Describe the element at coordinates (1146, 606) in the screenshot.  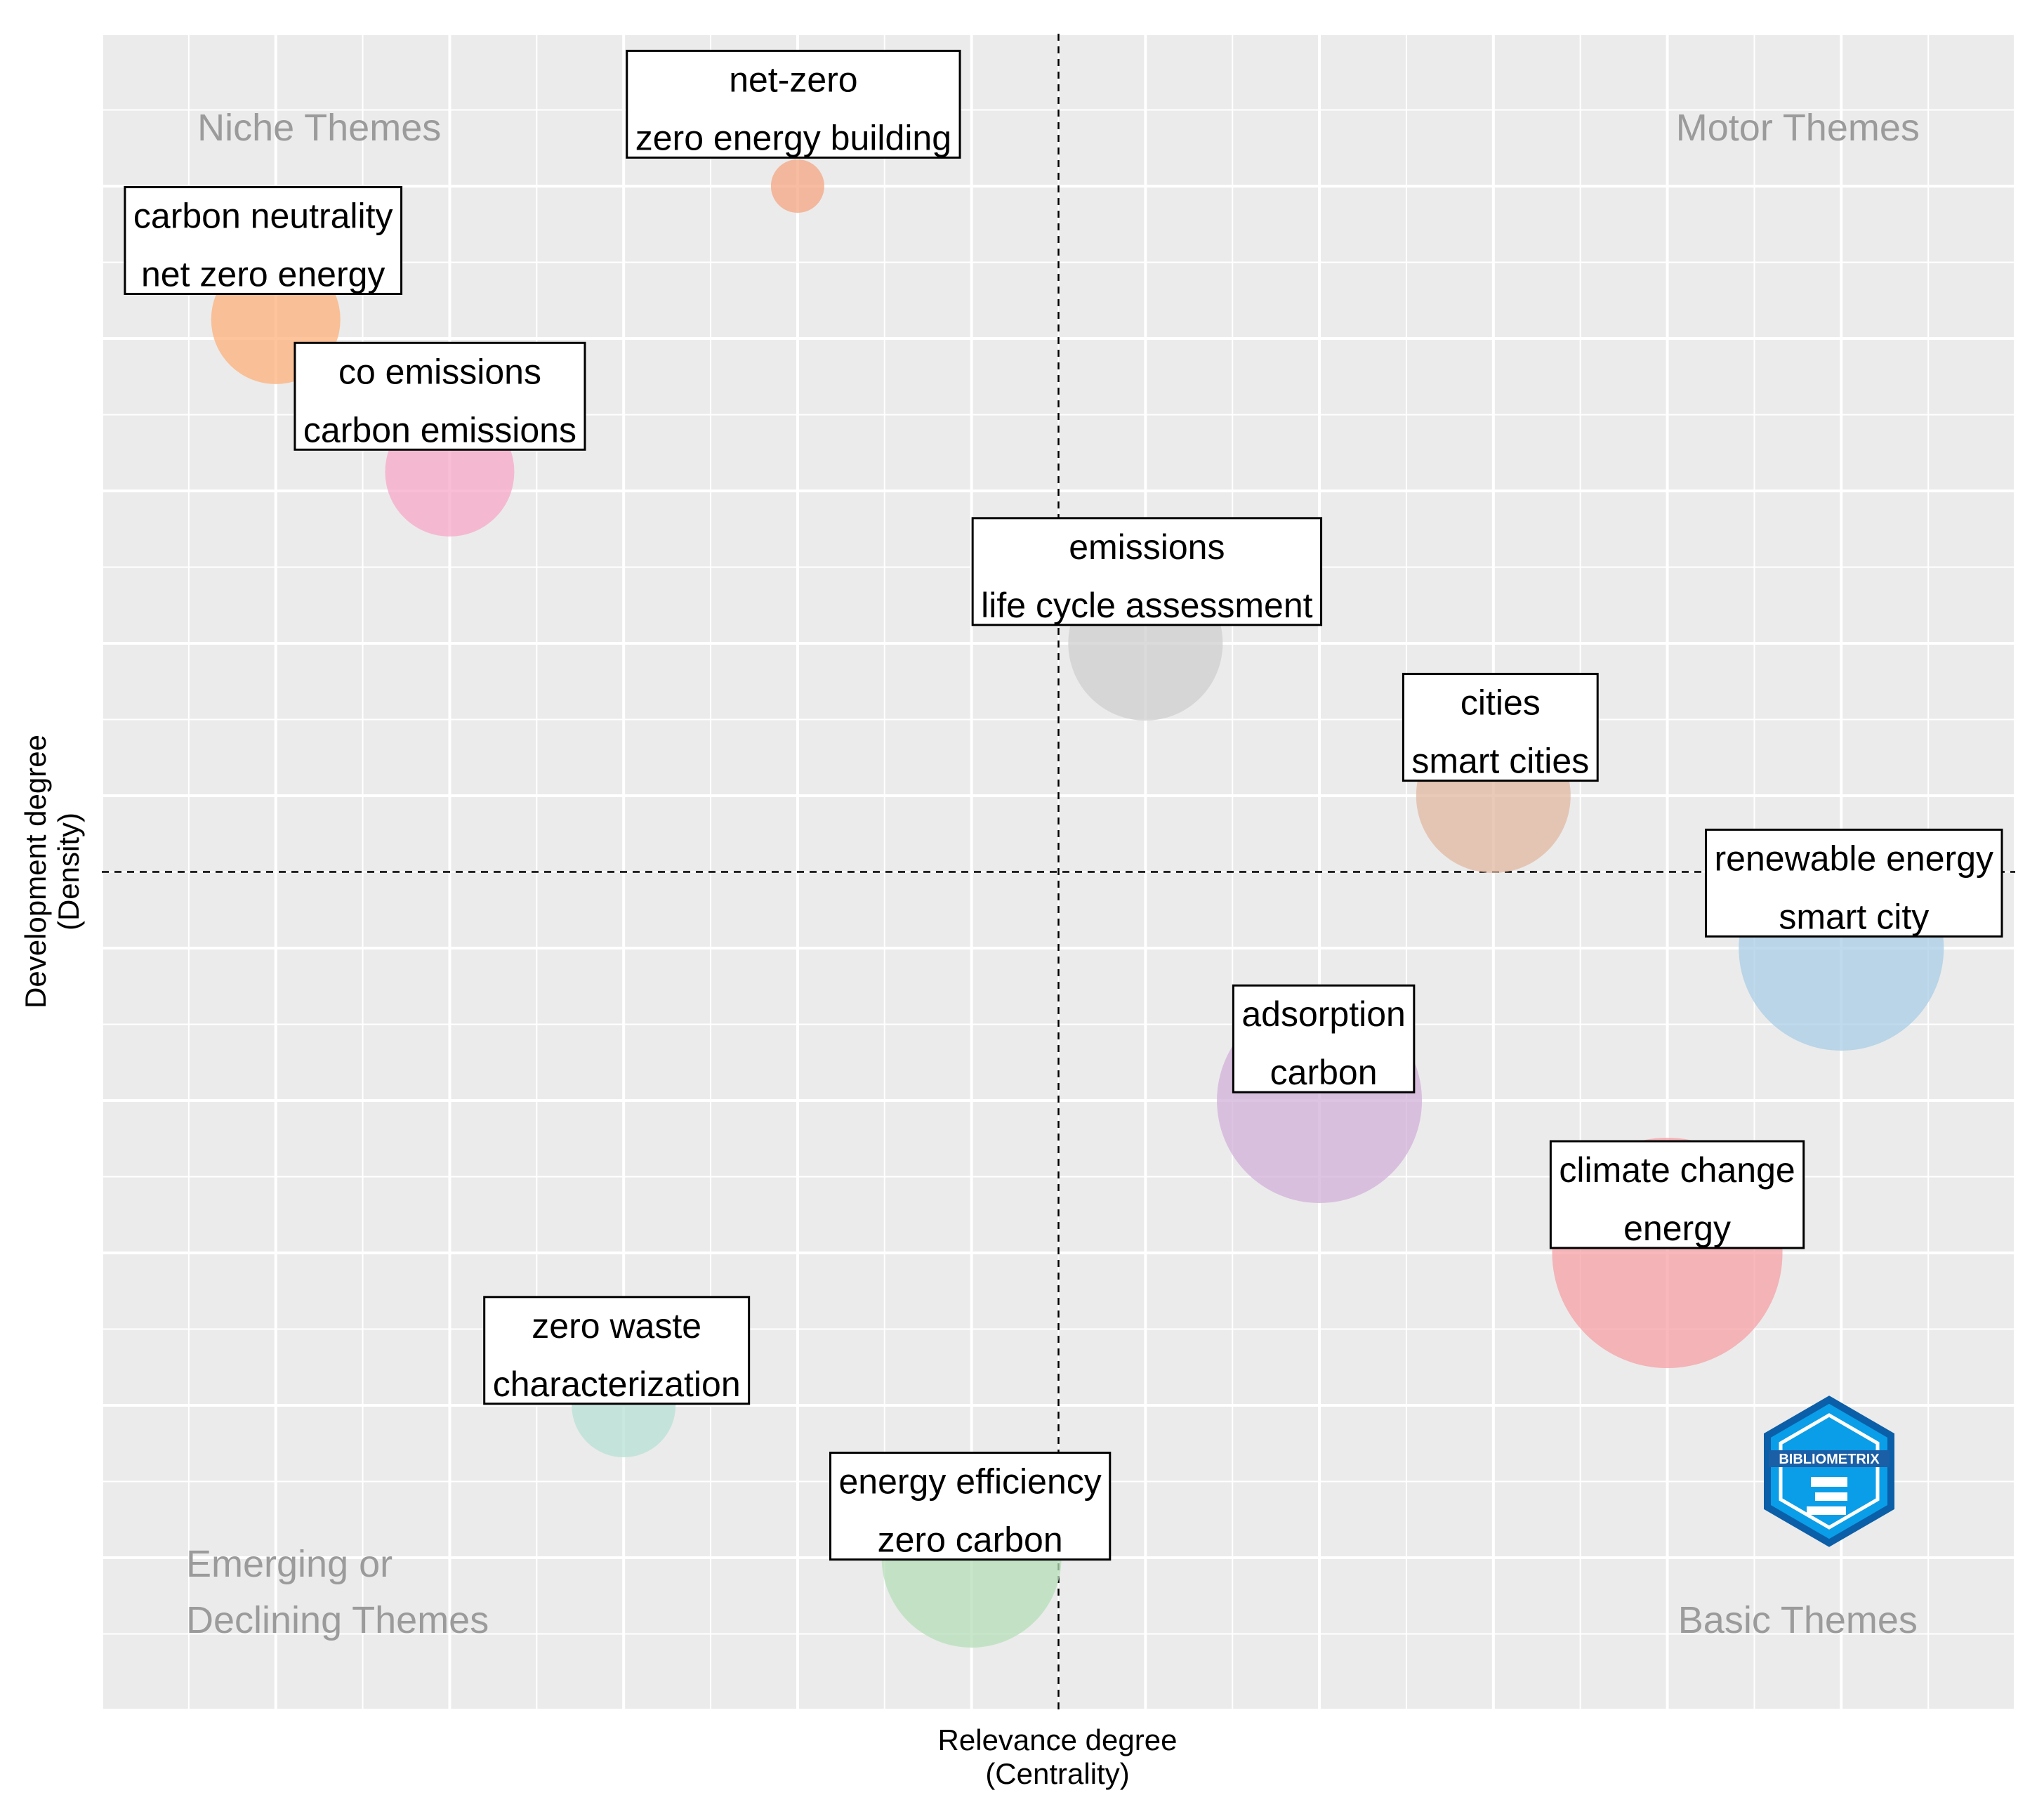
I see `cluster-label-text: life cycle assessment` at that location.